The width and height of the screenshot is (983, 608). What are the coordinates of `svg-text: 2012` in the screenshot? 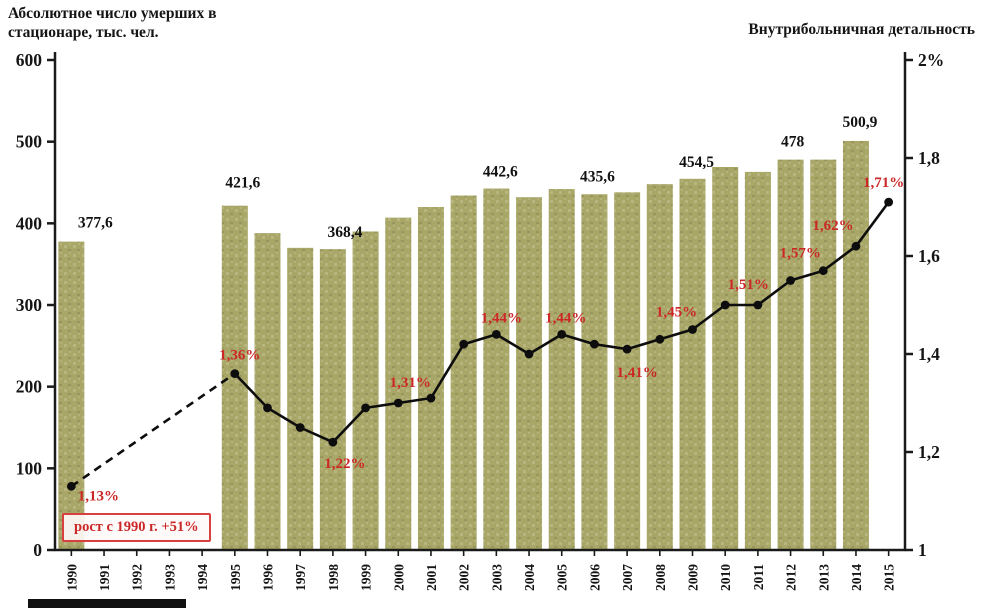 It's located at (791, 577).